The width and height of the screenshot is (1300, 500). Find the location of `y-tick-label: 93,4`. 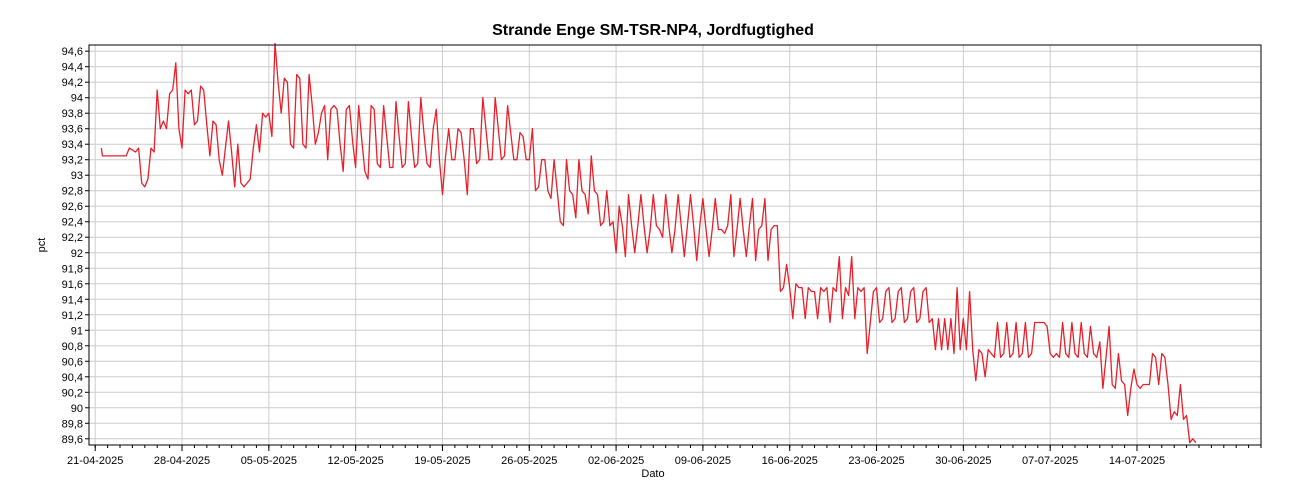

y-tick-label: 93,4 is located at coordinates (72, 145).